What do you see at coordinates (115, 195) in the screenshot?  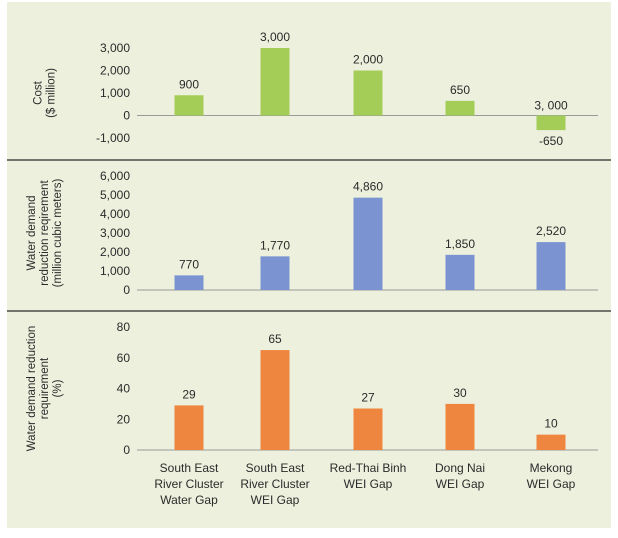 I see `panel-2-ytick-label: 5,000` at bounding box center [115, 195].